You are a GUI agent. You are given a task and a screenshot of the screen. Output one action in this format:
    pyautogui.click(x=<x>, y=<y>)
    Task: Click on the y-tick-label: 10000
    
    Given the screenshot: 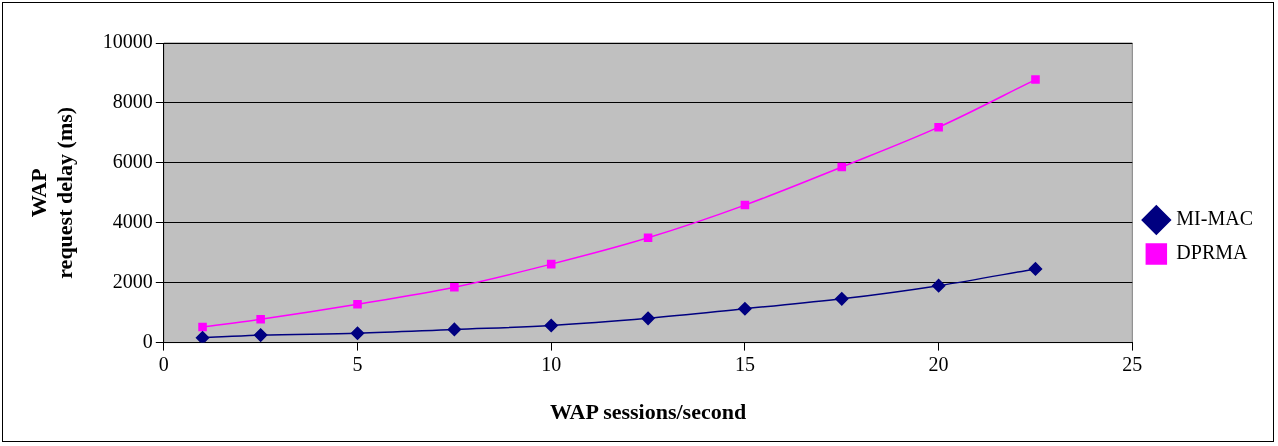 What is the action you would take?
    pyautogui.click(x=127, y=41)
    